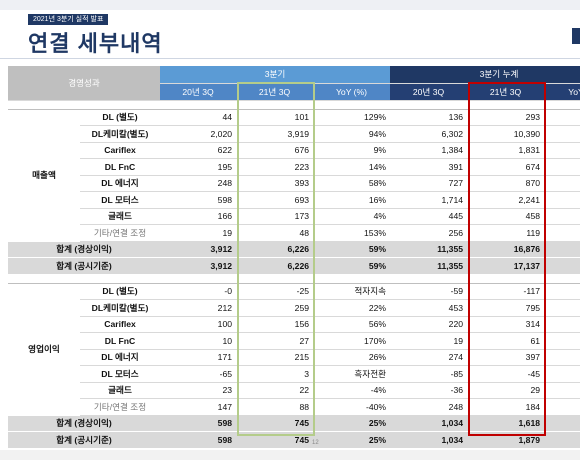 Image resolution: width=580 pixels, height=460 pixels. What do you see at coordinates (198, 233) in the screenshot?
I see `cell-q20: 19` at bounding box center [198, 233].